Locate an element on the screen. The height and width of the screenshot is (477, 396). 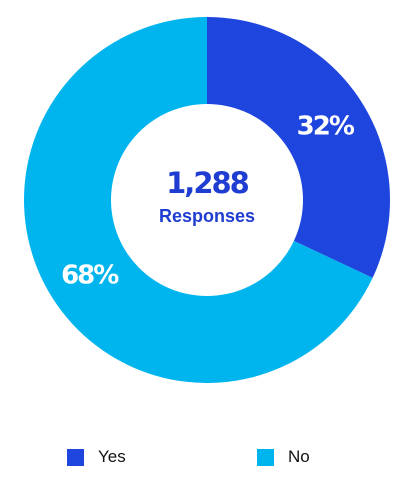
legend-item-yes: Yes is located at coordinates (96, 457).